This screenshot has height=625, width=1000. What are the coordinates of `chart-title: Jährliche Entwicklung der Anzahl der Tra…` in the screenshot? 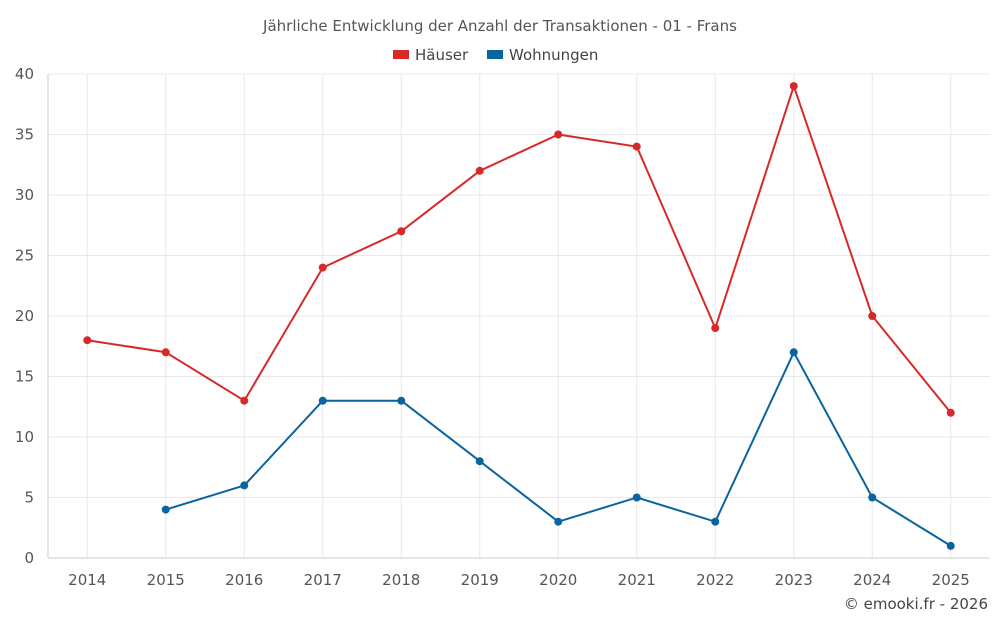 It's located at (499, 26).